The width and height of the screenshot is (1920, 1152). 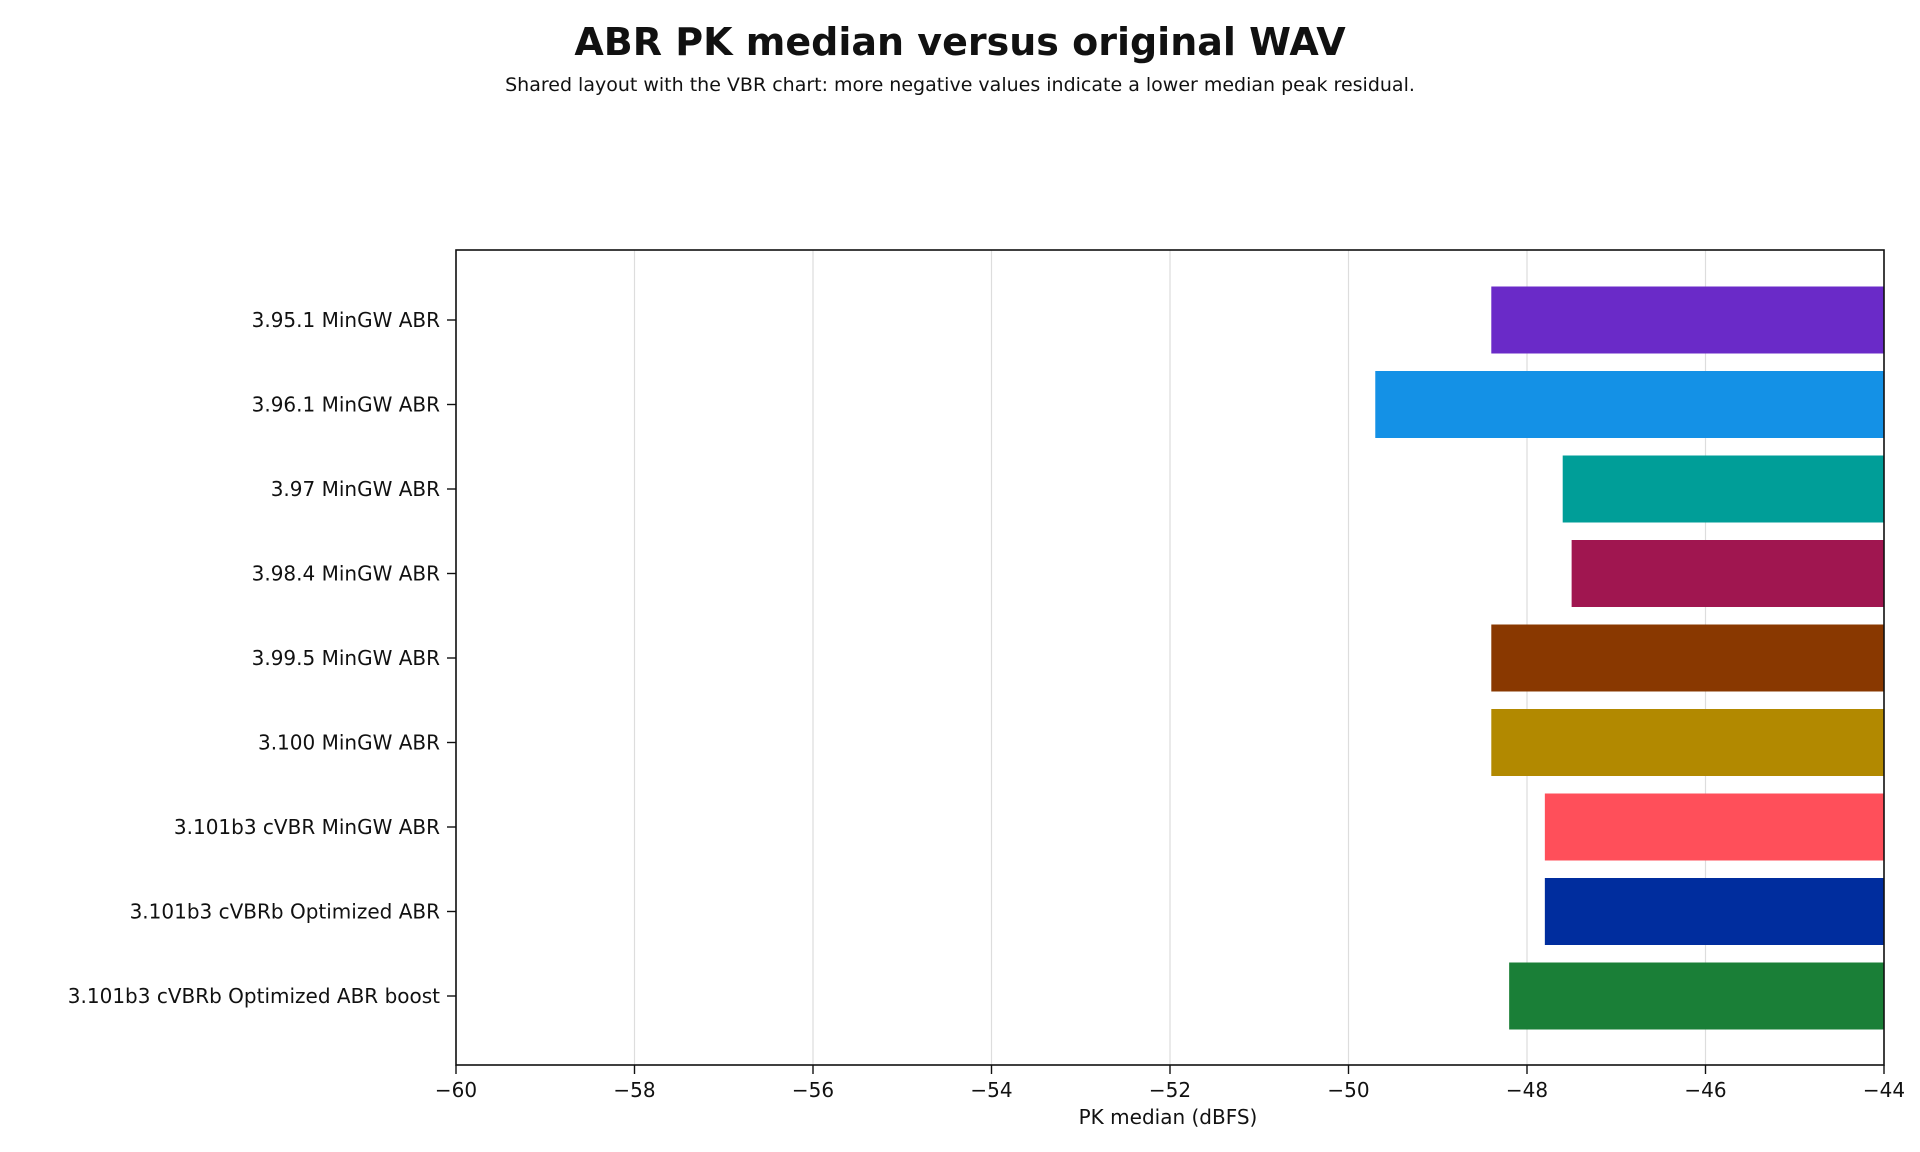 What do you see at coordinates (346, 574) in the screenshot?
I see `y-tick-label: 3.98.4 MinGW ABR` at bounding box center [346, 574].